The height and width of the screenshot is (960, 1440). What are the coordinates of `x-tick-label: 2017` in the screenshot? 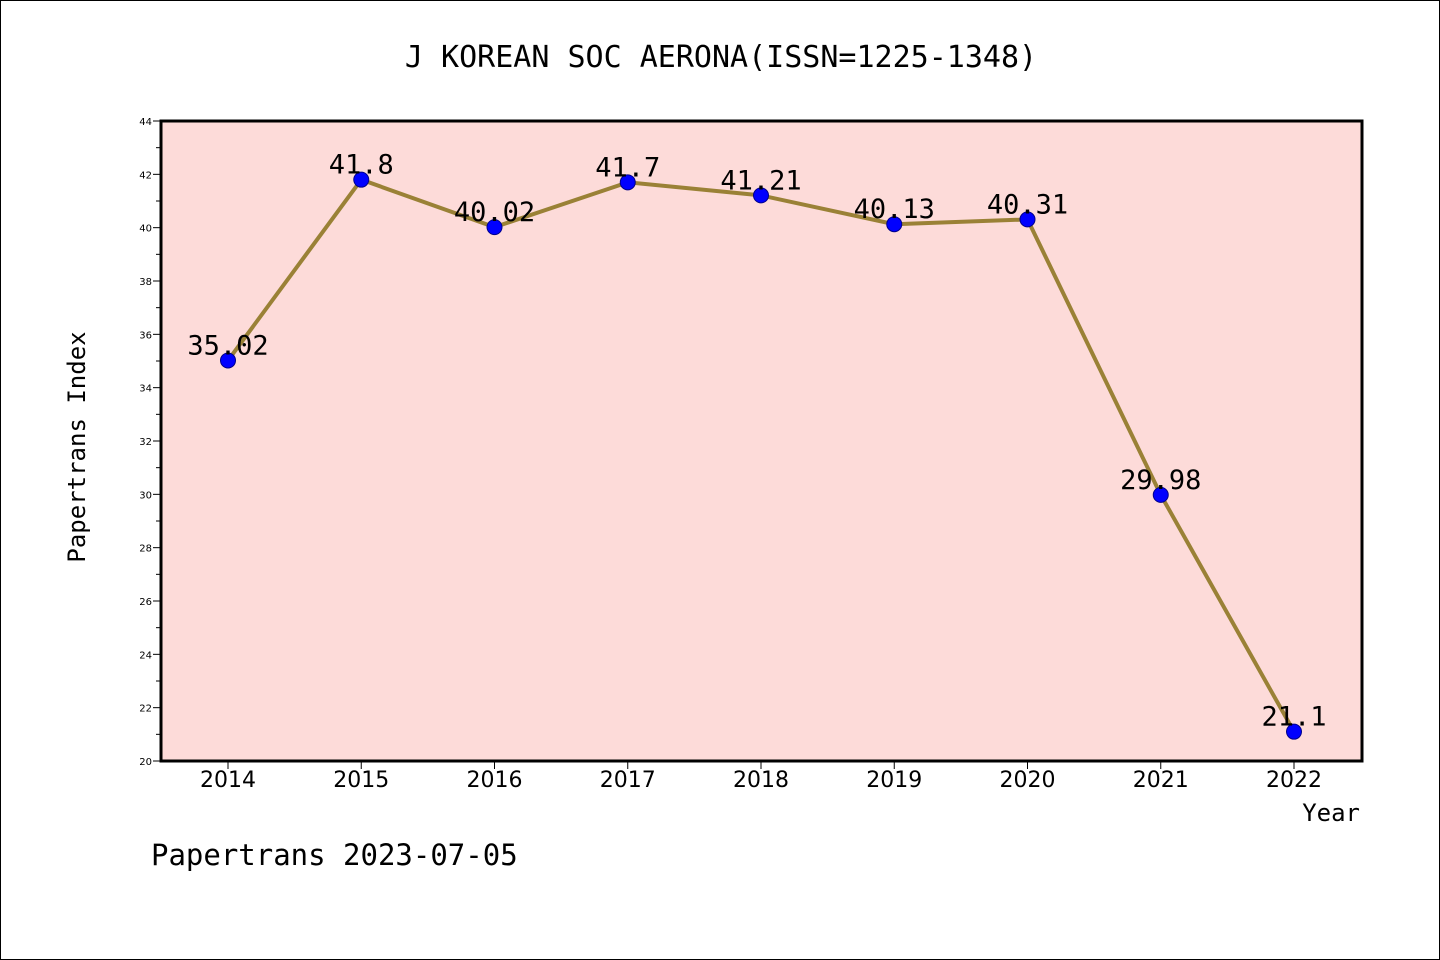 It's located at (628, 780).